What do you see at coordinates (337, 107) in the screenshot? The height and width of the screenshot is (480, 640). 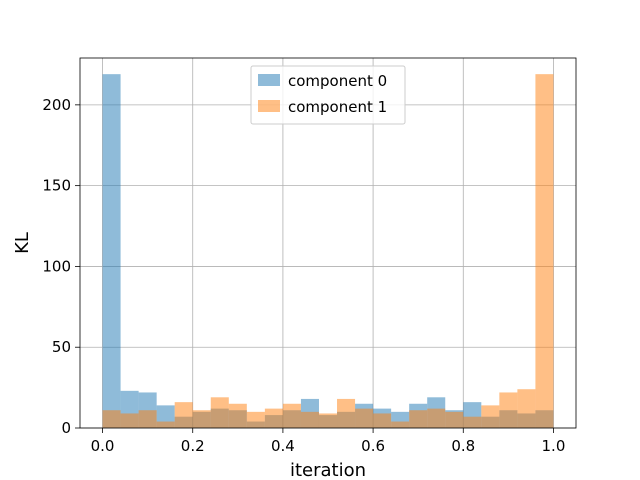 I see `legend-label-component-1: component 1` at bounding box center [337, 107].